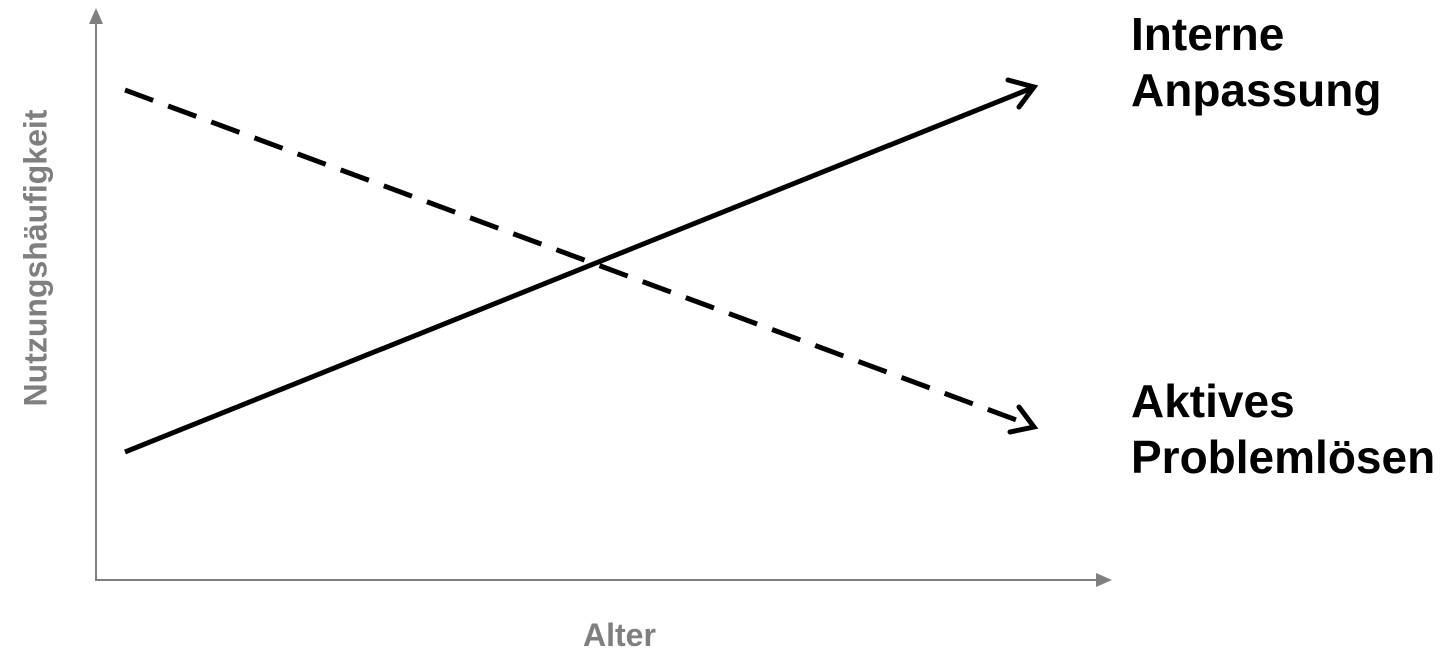  I want to click on series-label-line2: Anpassung, so click(1256, 90).